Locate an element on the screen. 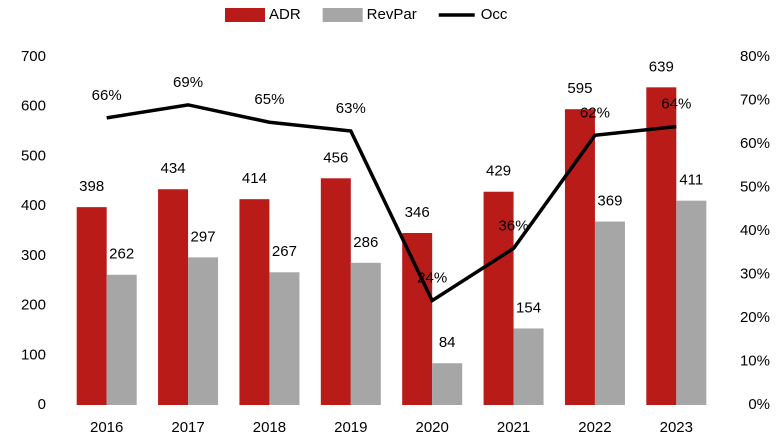  y-tick-label: 0 is located at coordinates (42, 404).